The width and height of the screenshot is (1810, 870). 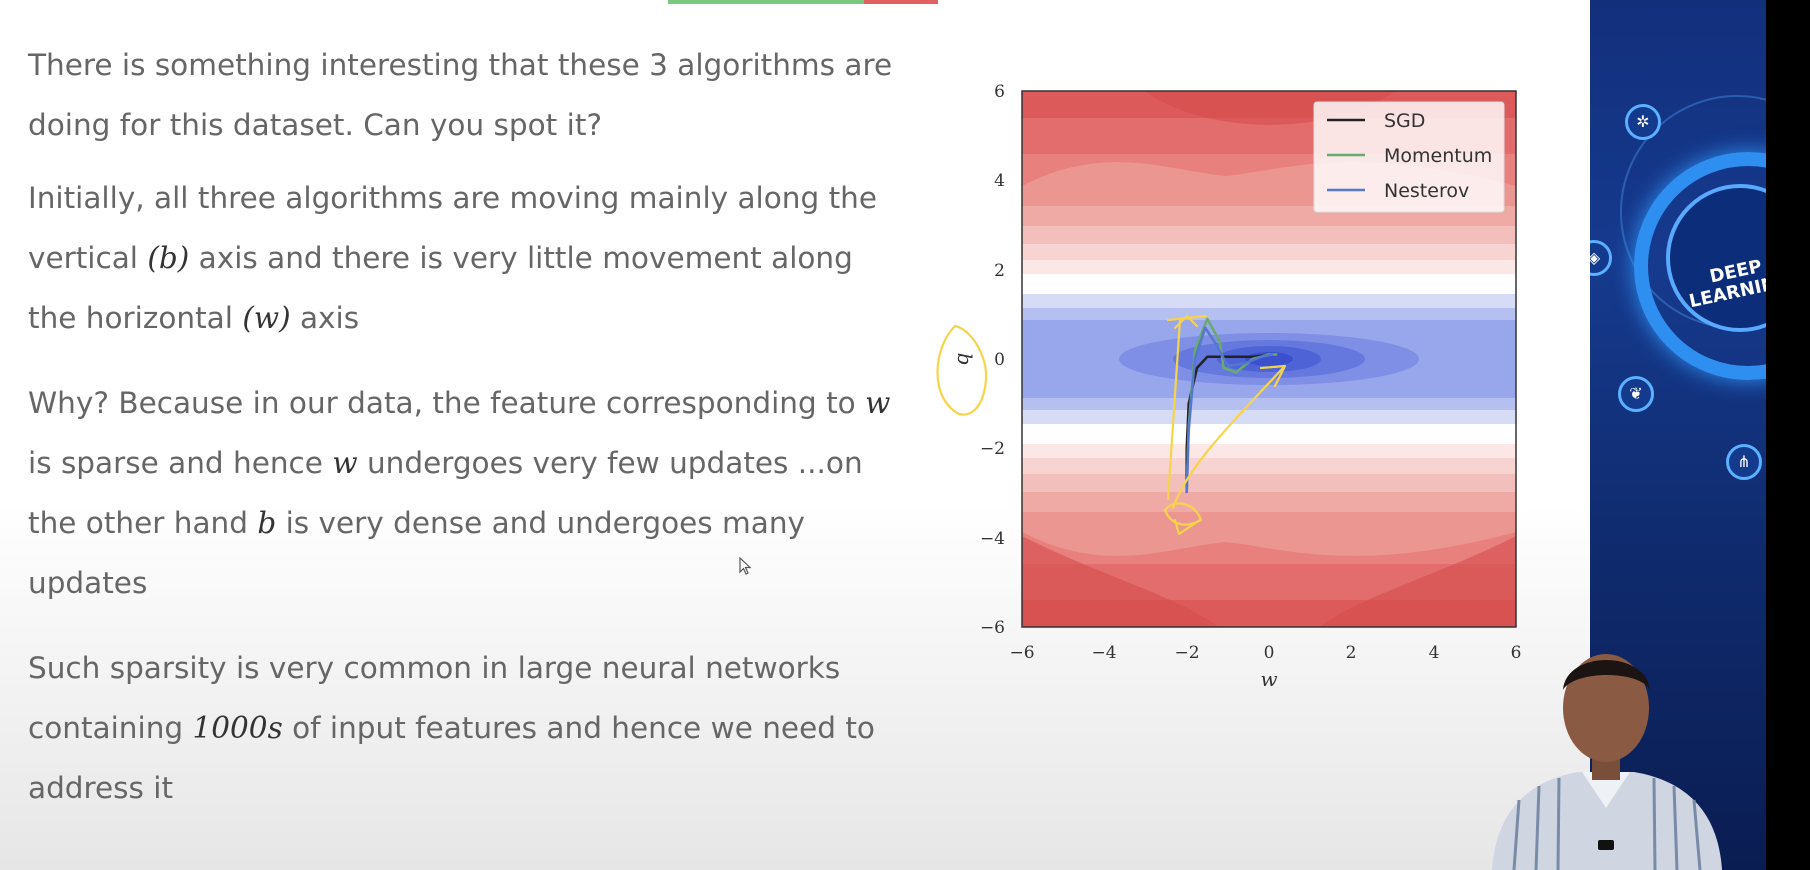 I want to click on y-tick-label: 0, so click(x=999, y=360).